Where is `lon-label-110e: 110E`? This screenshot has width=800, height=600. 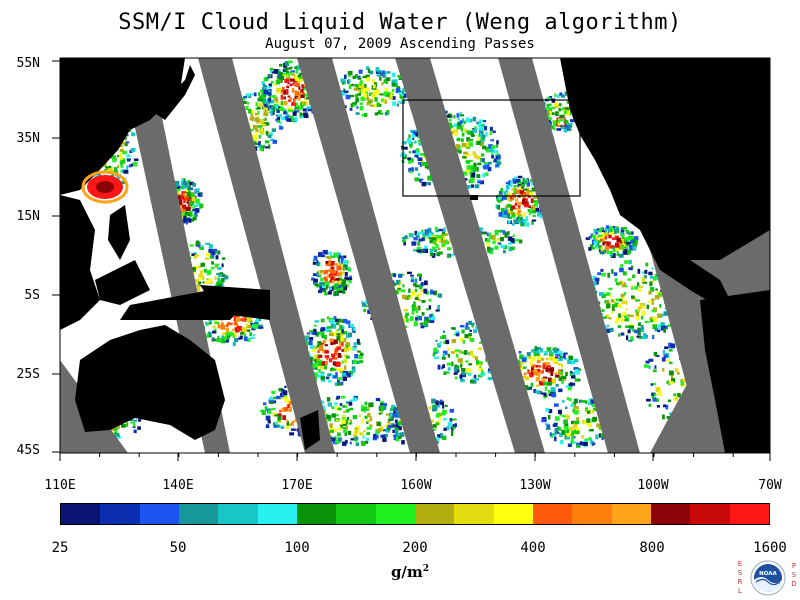 lon-label-110e: 110E is located at coordinates (60, 485).